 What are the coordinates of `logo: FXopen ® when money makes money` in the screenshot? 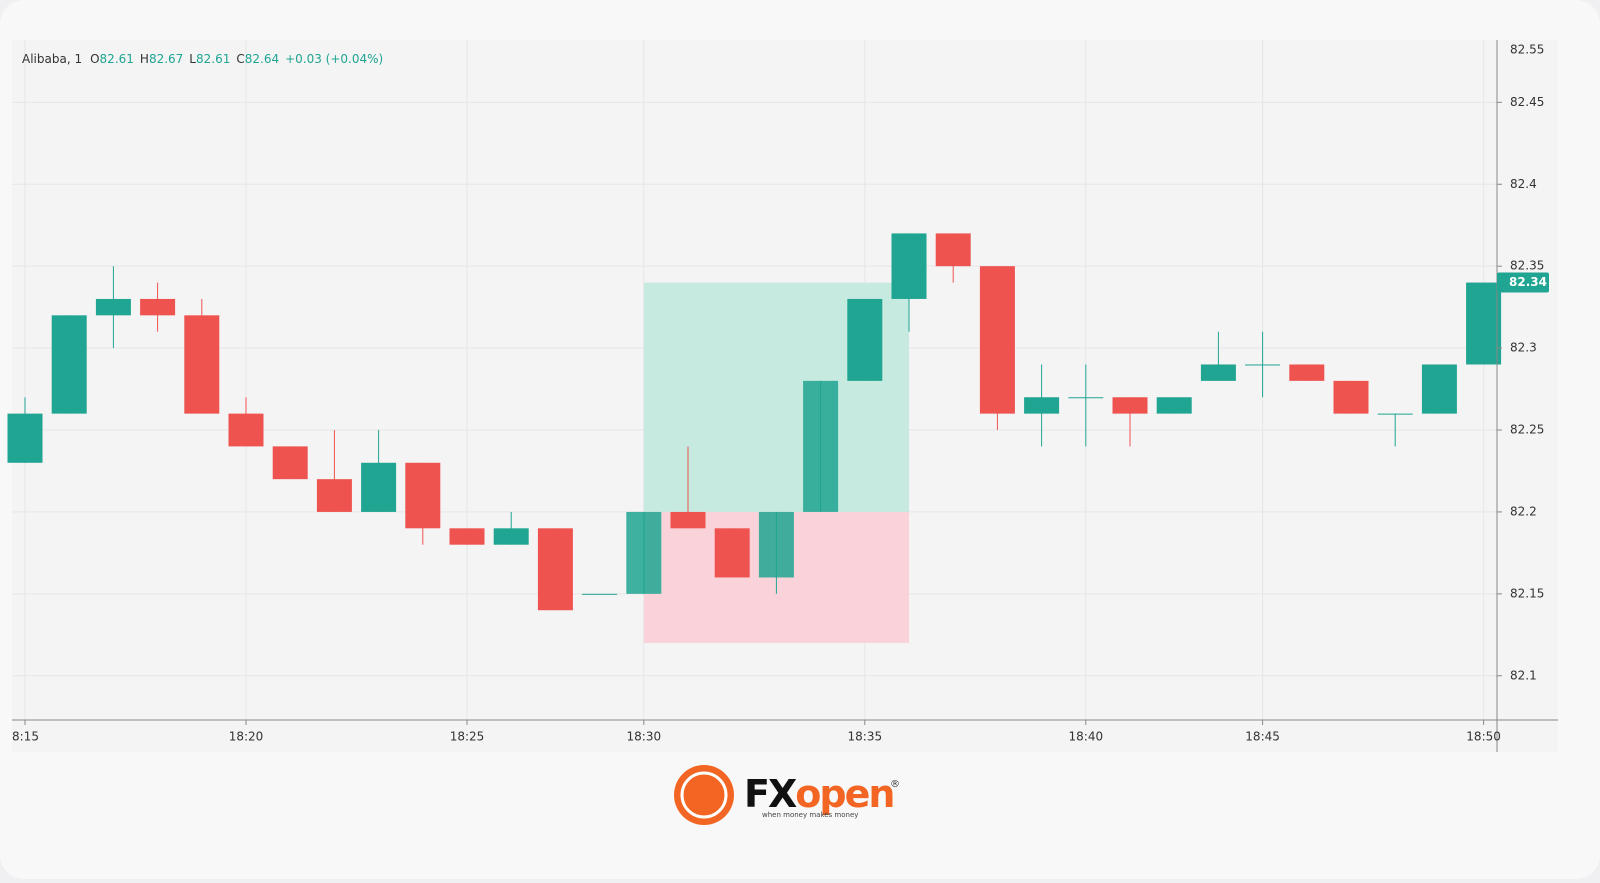 It's located at (787, 795).